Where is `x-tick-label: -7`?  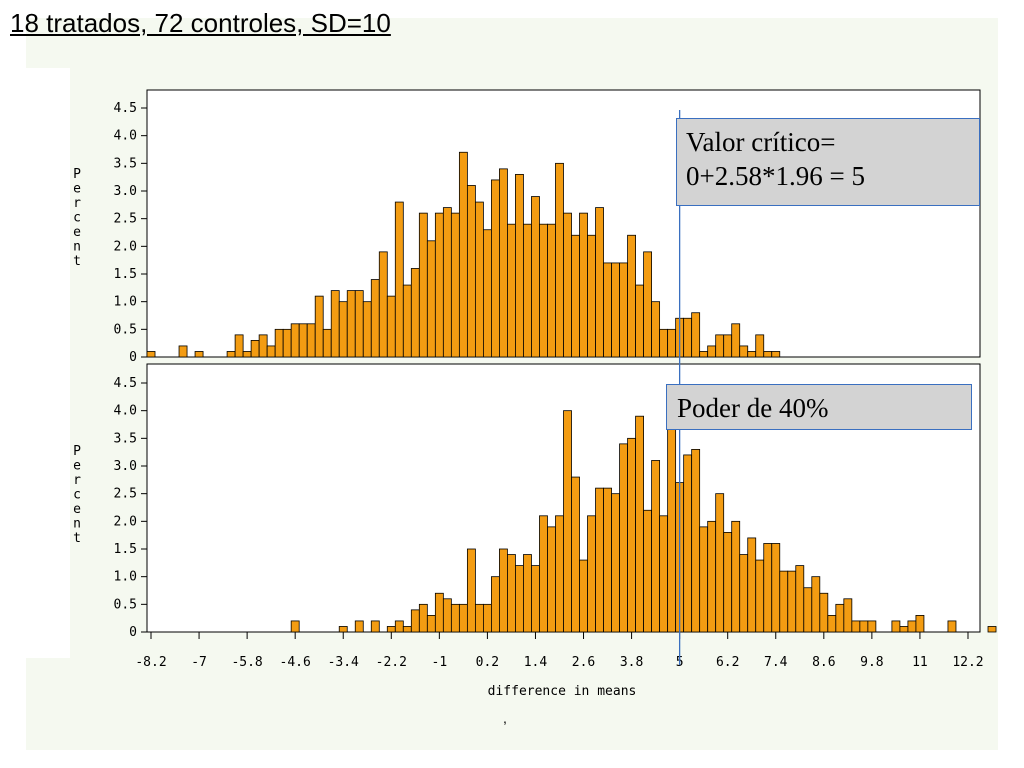
x-tick-label: -7 is located at coordinates (199, 662).